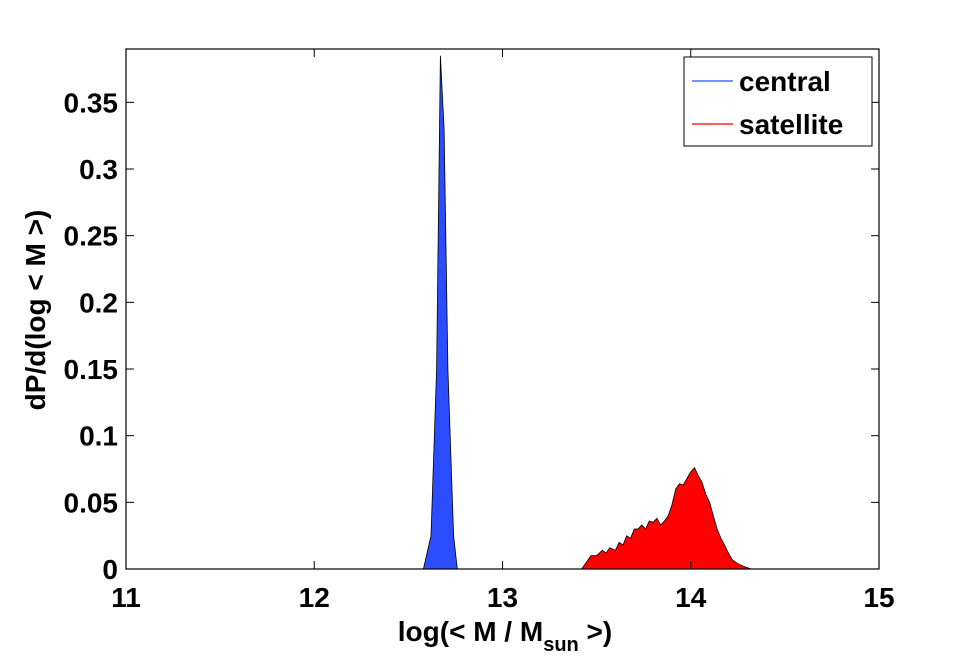  I want to click on y-tick-label: 0.3, so click(98, 169).